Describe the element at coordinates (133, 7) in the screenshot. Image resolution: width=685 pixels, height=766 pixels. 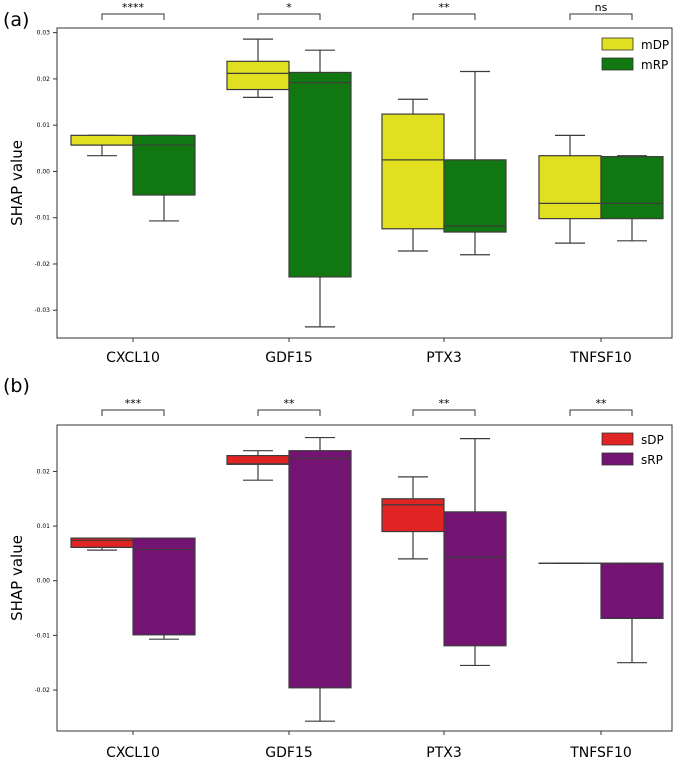
I see `significance-label: ****` at that location.